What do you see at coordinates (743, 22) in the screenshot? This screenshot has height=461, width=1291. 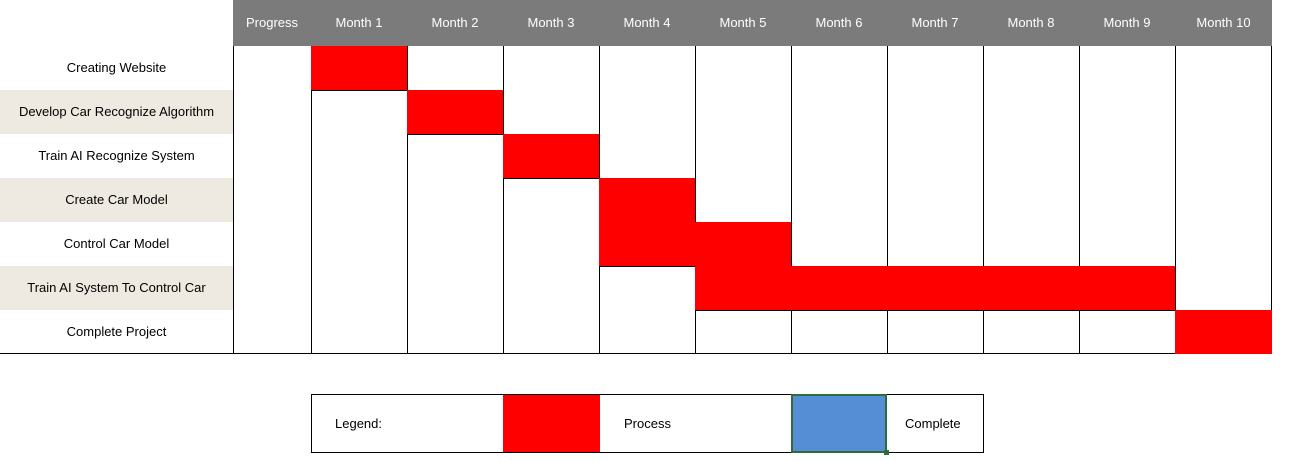 I see `column-header-5: Month 5` at bounding box center [743, 22].